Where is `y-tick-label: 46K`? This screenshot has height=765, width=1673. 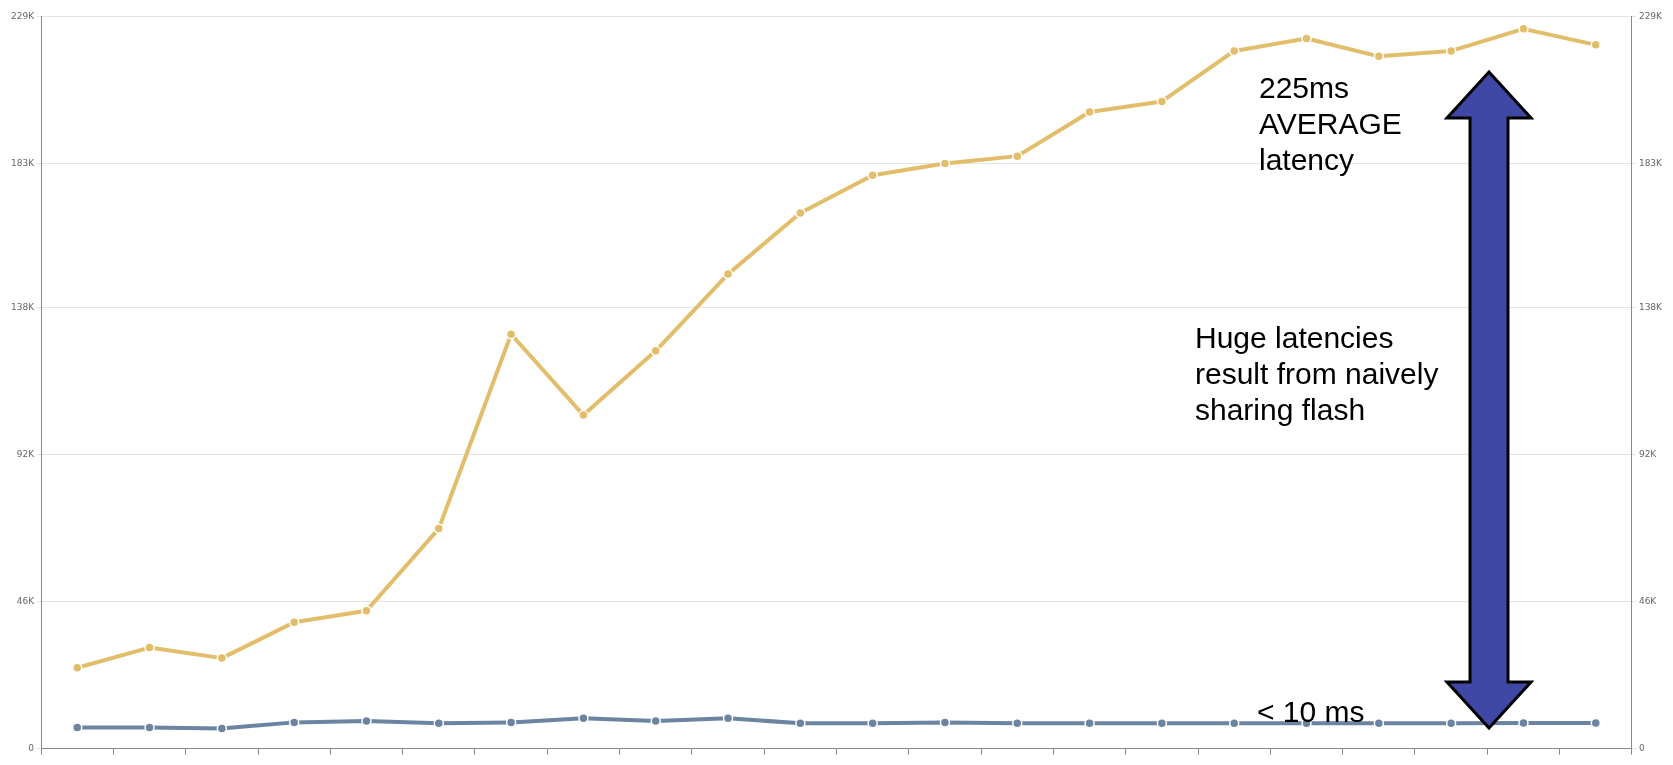
y-tick-label: 46K is located at coordinates (26, 600).